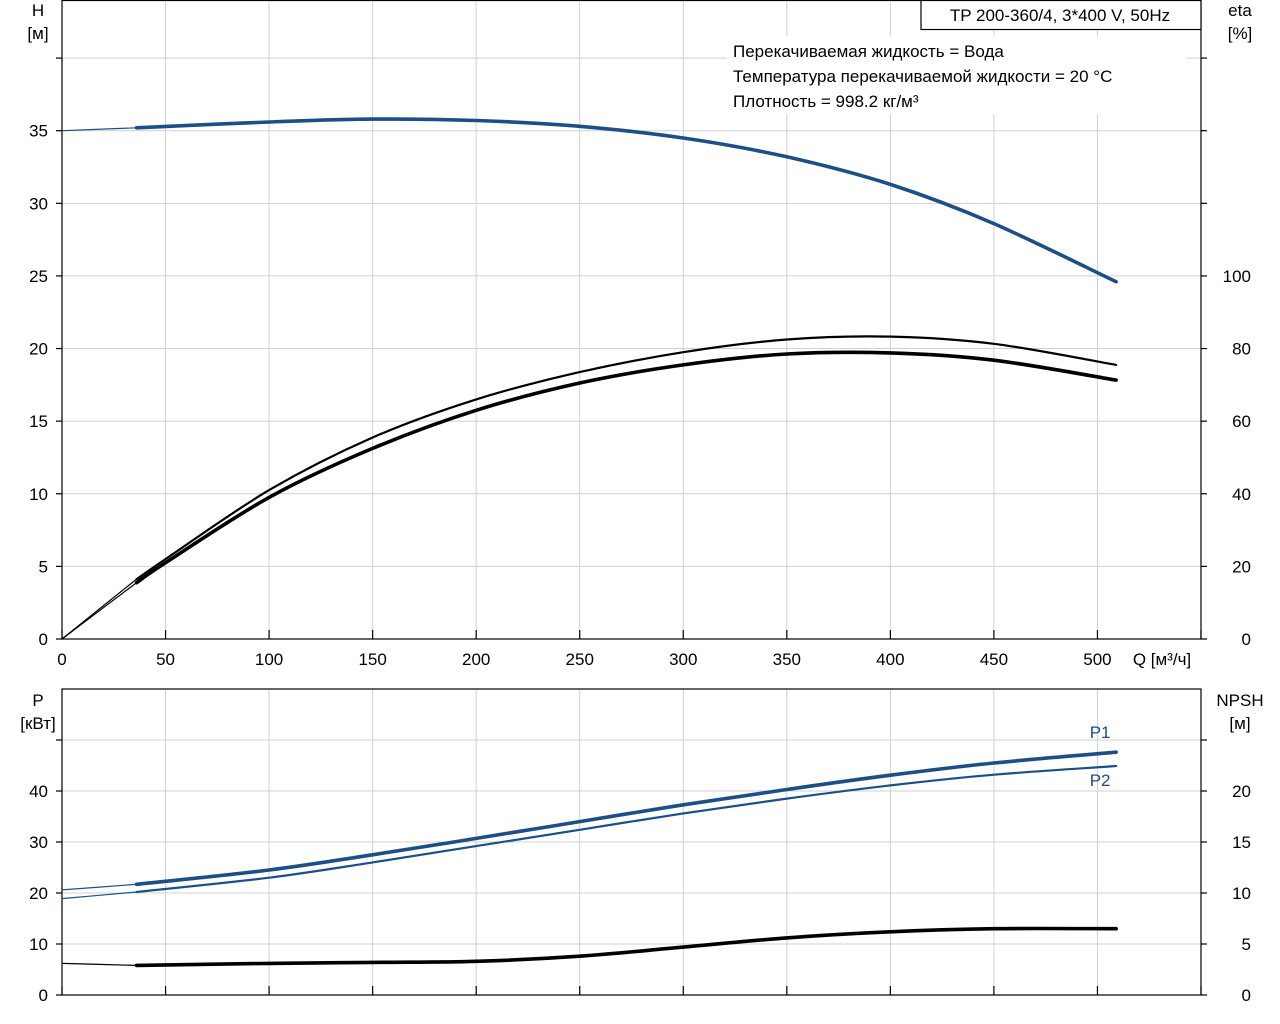 The height and width of the screenshot is (1024, 1280). I want to click on y-right-tick-label: 10, so click(1241, 893).